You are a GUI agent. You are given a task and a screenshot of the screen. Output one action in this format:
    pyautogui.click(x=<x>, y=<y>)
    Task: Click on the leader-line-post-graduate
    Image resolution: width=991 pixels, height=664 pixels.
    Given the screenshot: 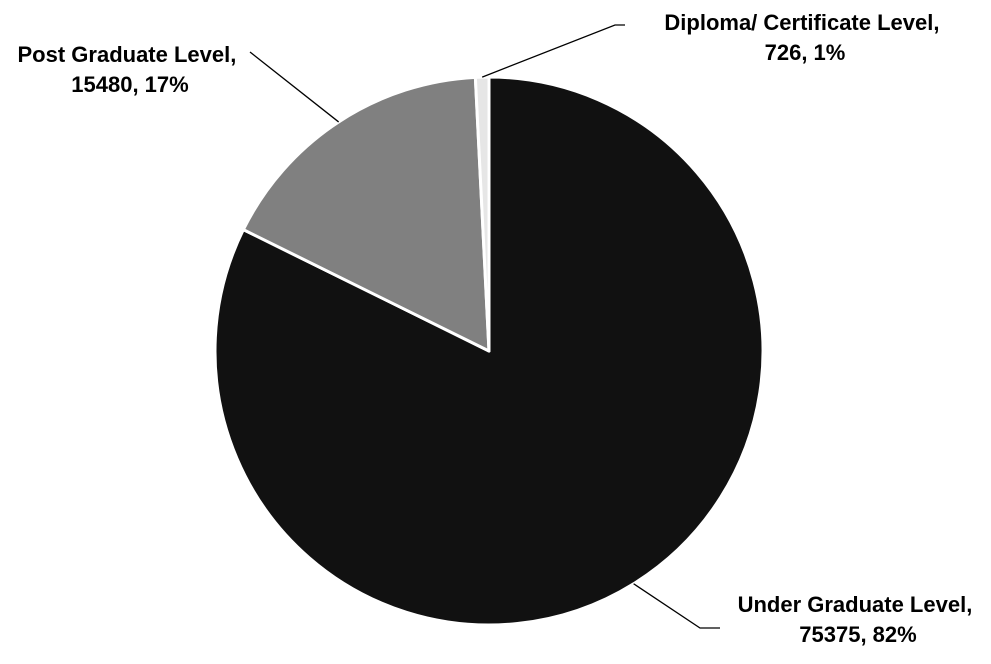 What is the action you would take?
    pyautogui.click(x=294, y=87)
    